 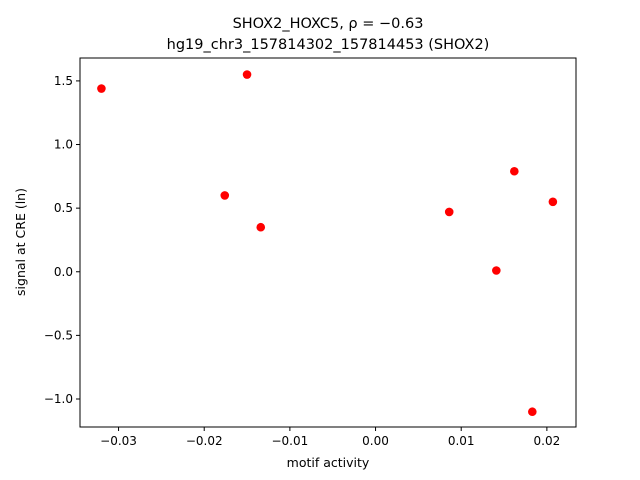 I want to click on x-axis: −0.03 −0.02 −0.01 0.00 0.01 0.02, so click(x=330, y=437).